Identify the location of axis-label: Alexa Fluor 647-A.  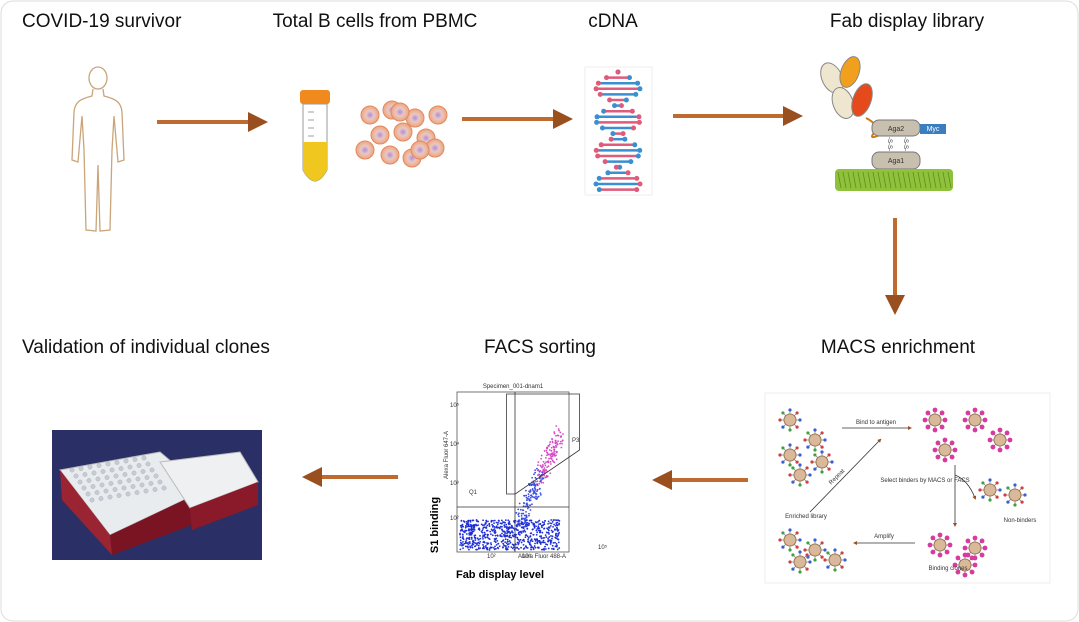
(447, 455).